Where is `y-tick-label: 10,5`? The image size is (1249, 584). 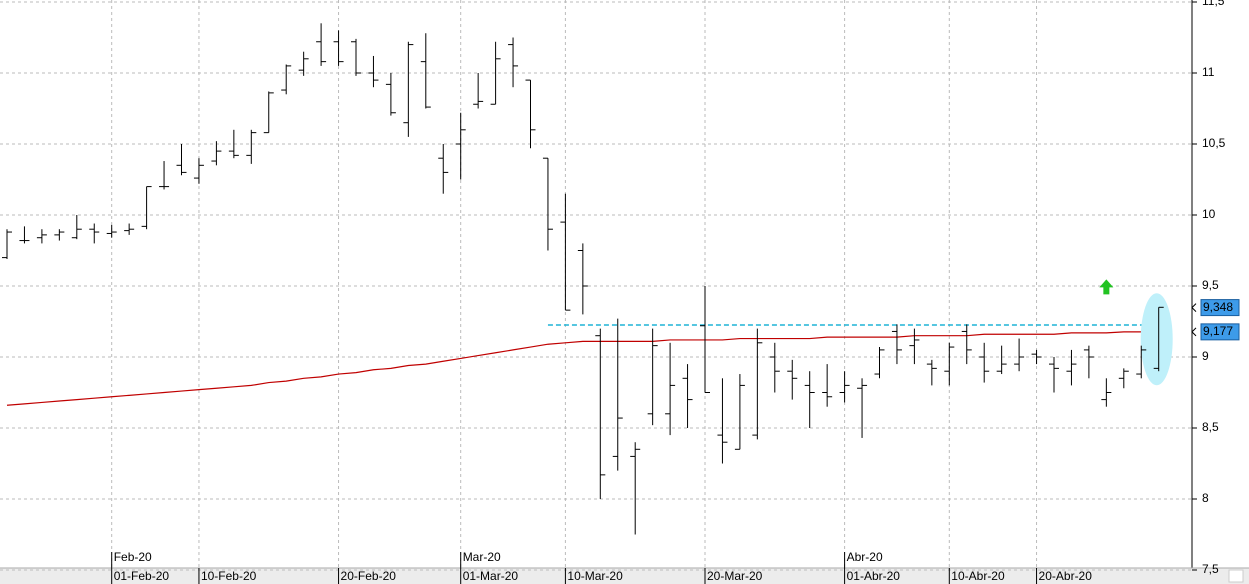 y-tick-label: 10,5 is located at coordinates (1214, 143).